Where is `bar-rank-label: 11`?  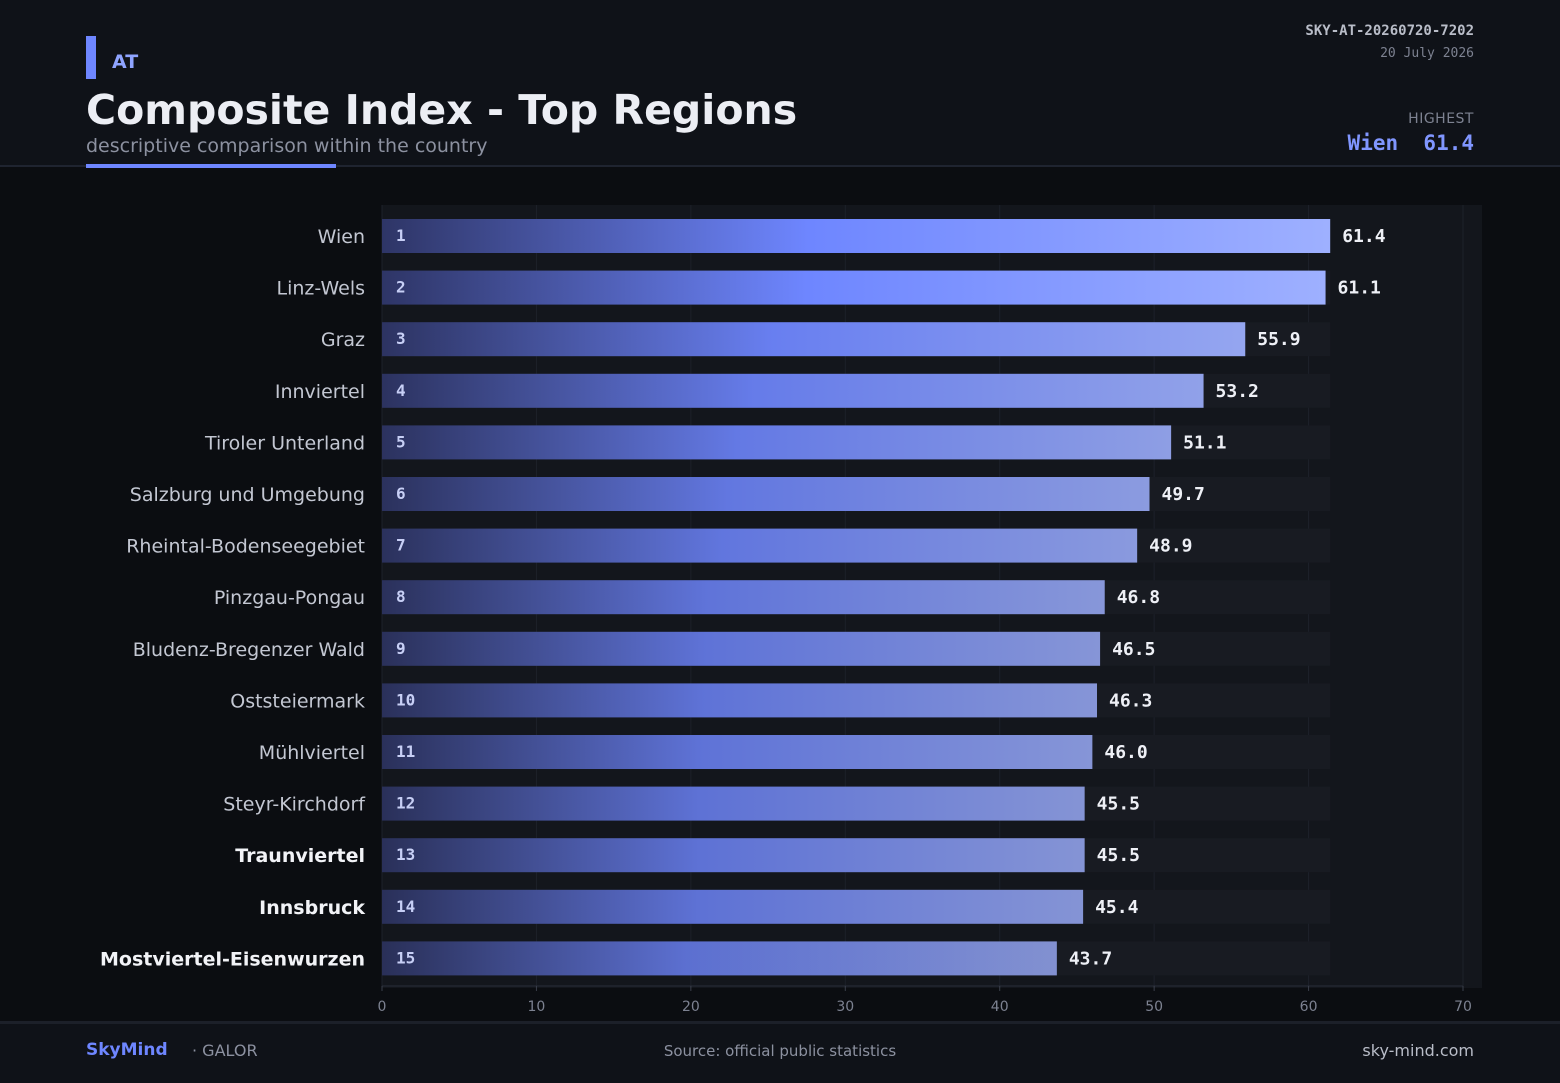 bar-rank-label: 11 is located at coordinates (405, 751).